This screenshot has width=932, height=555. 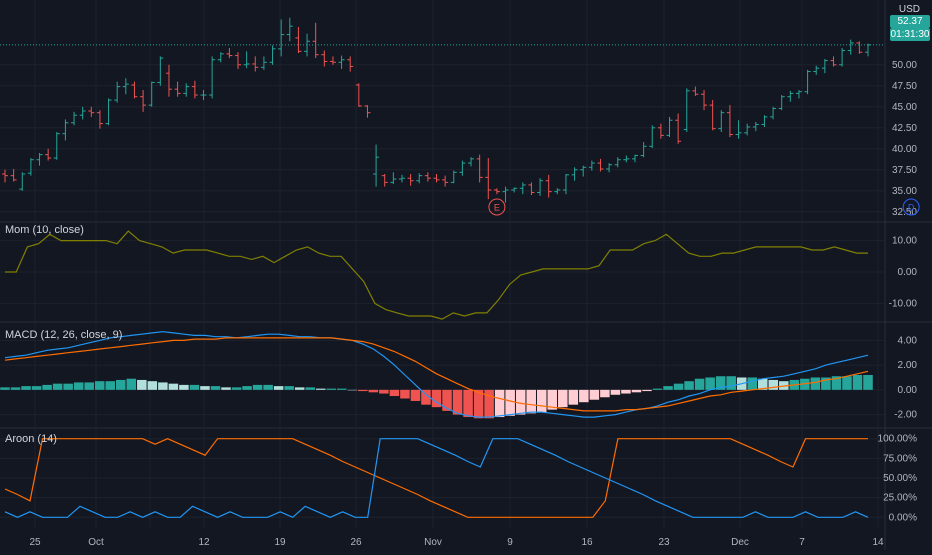 What do you see at coordinates (910, 21) in the screenshot?
I see `last-price-tag: 52.37` at bounding box center [910, 21].